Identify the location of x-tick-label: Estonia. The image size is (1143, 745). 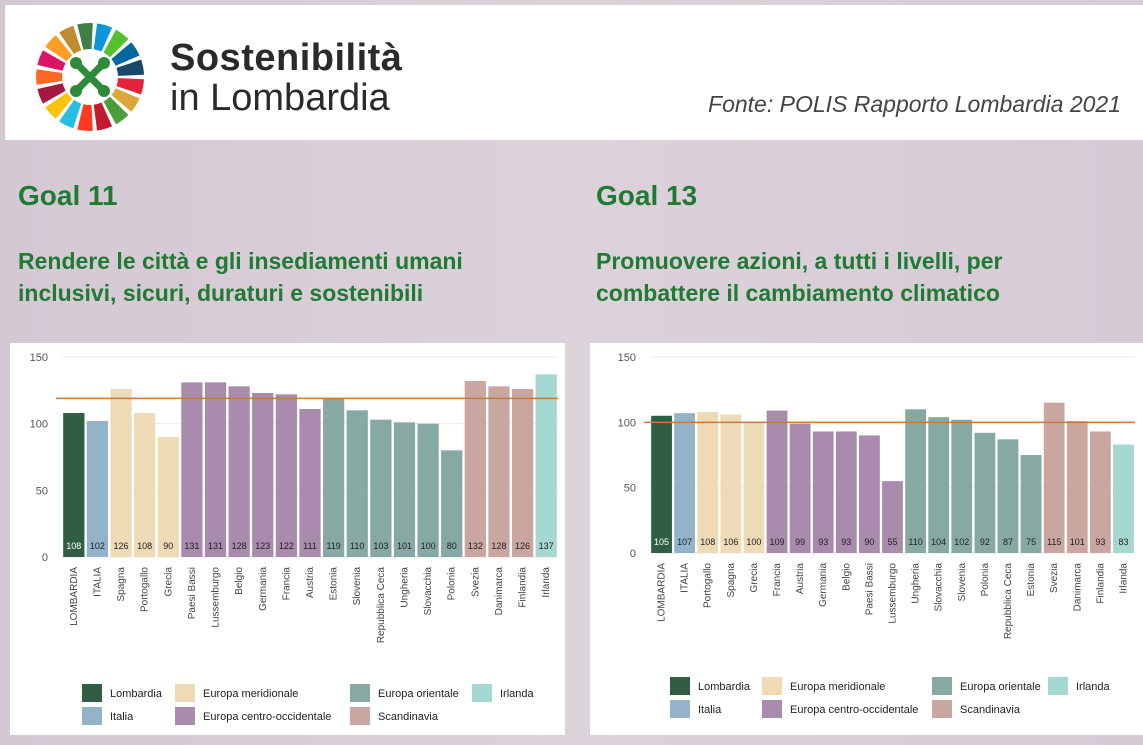
(334, 584).